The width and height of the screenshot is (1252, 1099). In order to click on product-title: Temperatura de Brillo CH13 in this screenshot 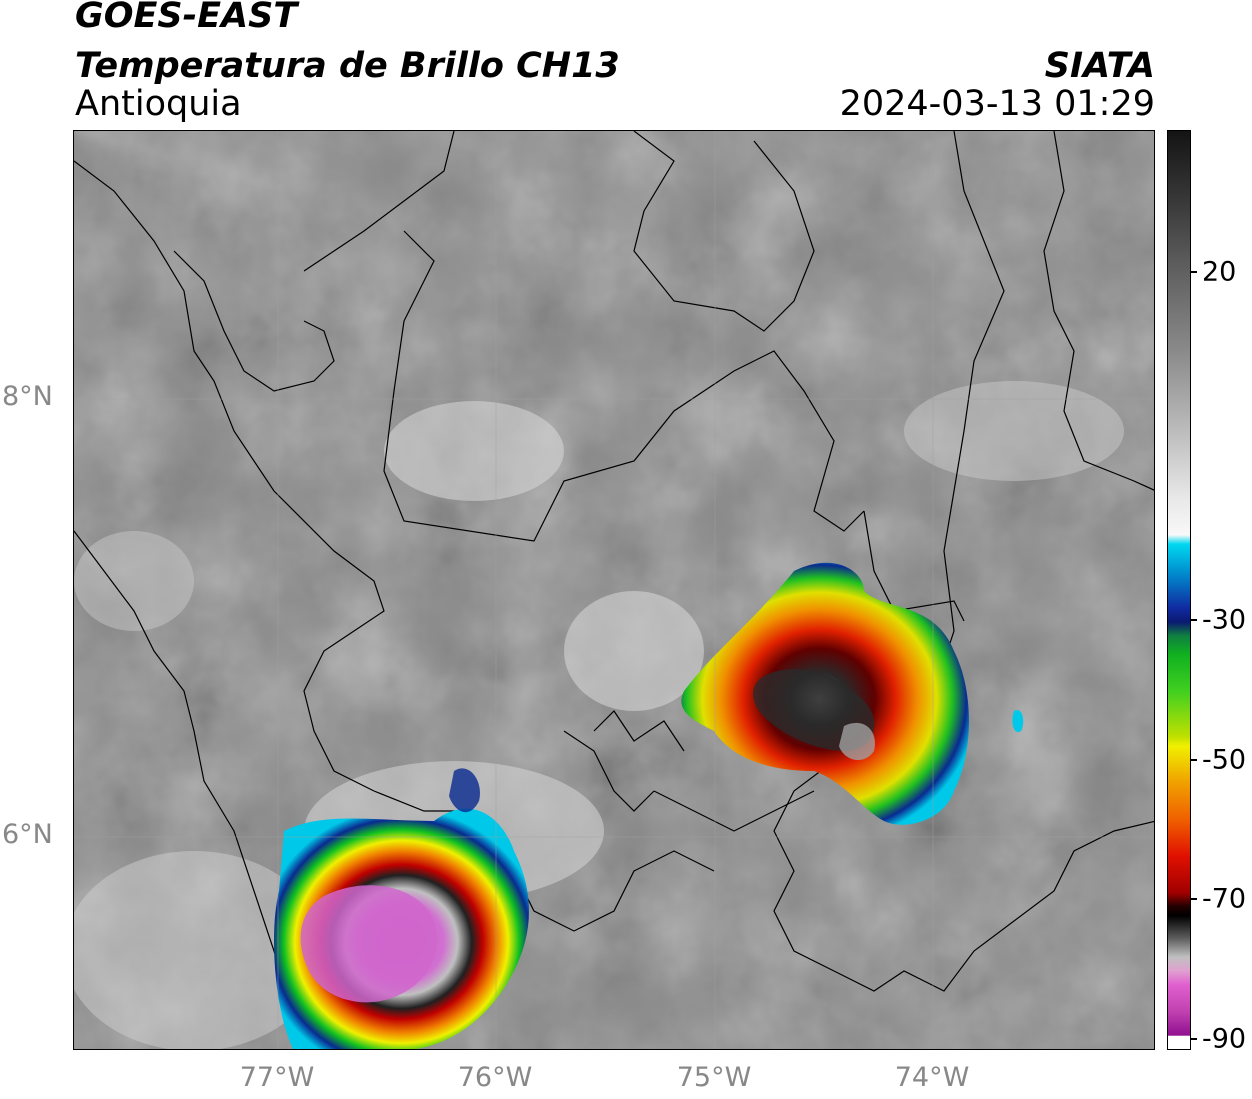, I will do `click(347, 66)`.